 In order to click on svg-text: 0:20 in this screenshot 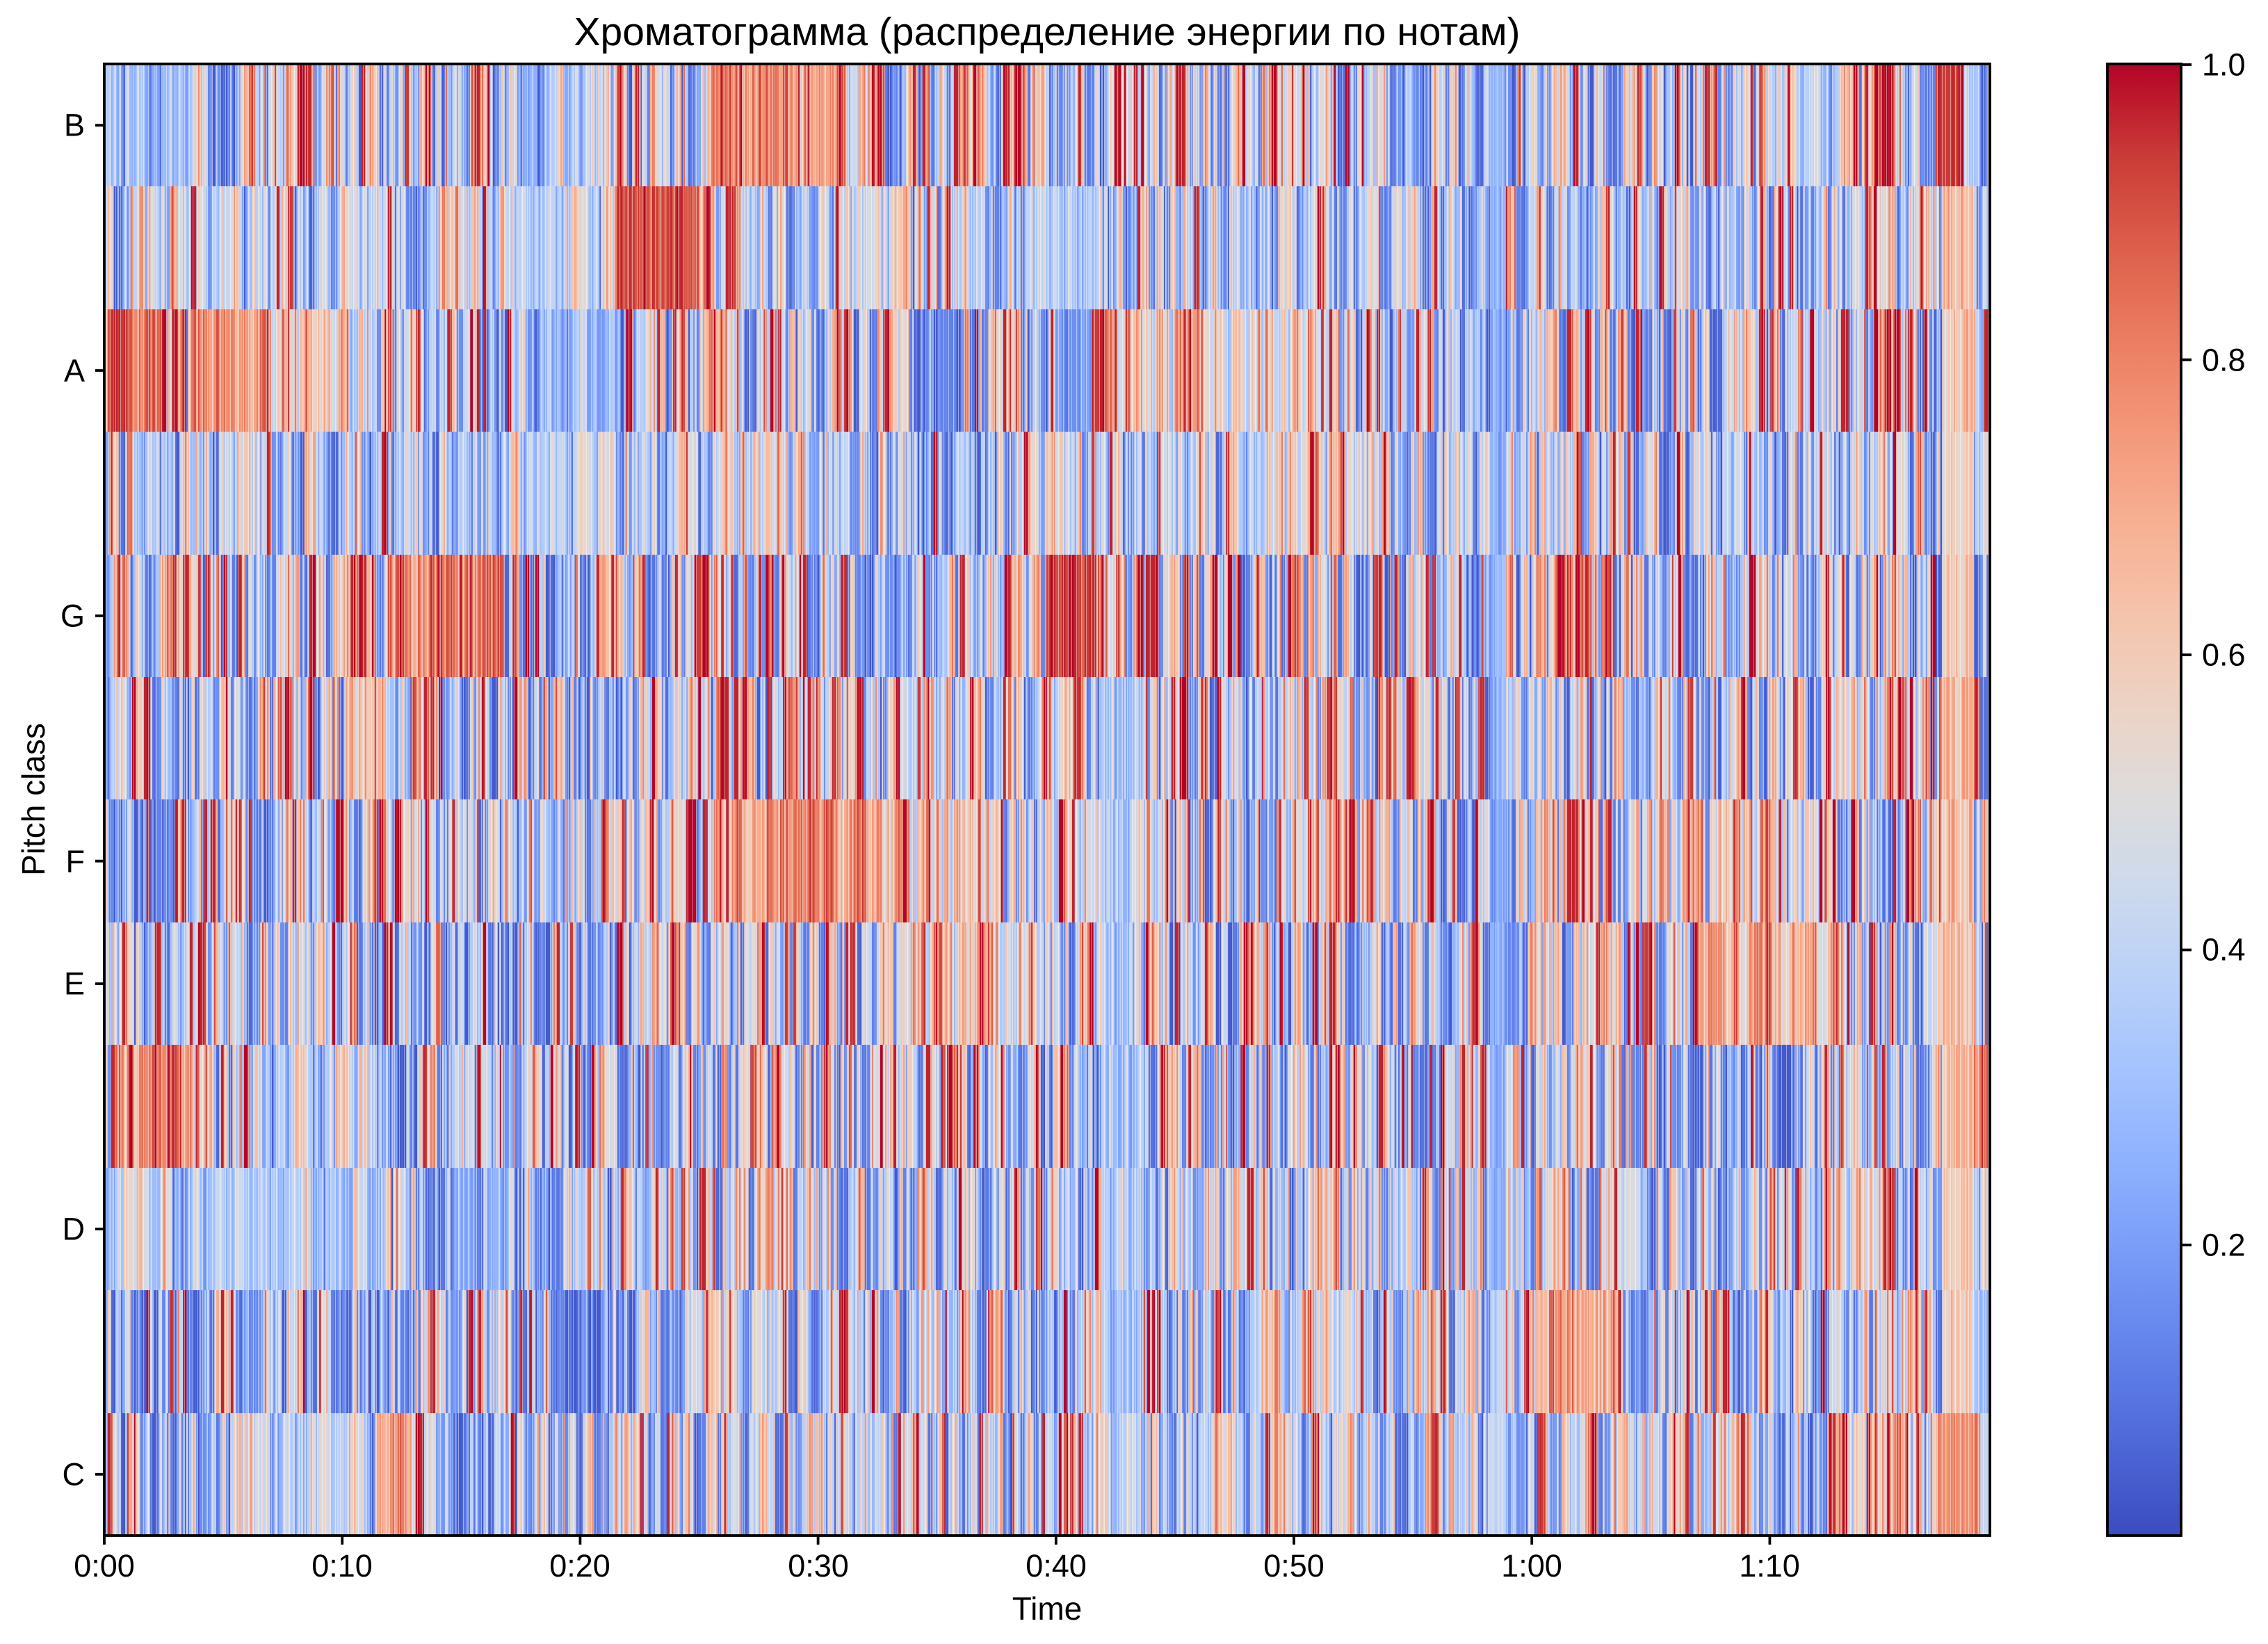, I will do `click(579, 1566)`.